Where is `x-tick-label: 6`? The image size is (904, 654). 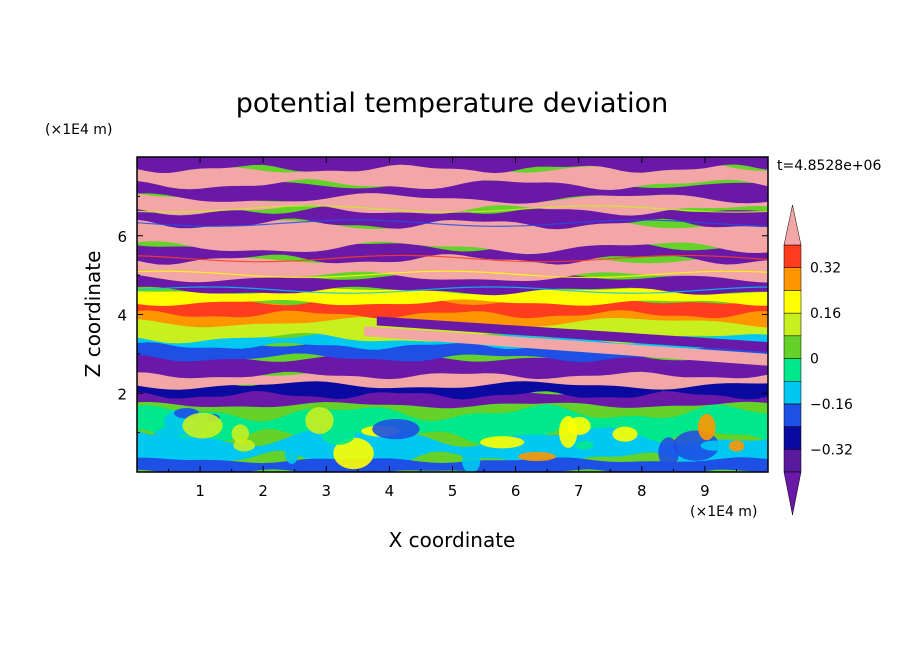 x-tick-label: 6 is located at coordinates (516, 491).